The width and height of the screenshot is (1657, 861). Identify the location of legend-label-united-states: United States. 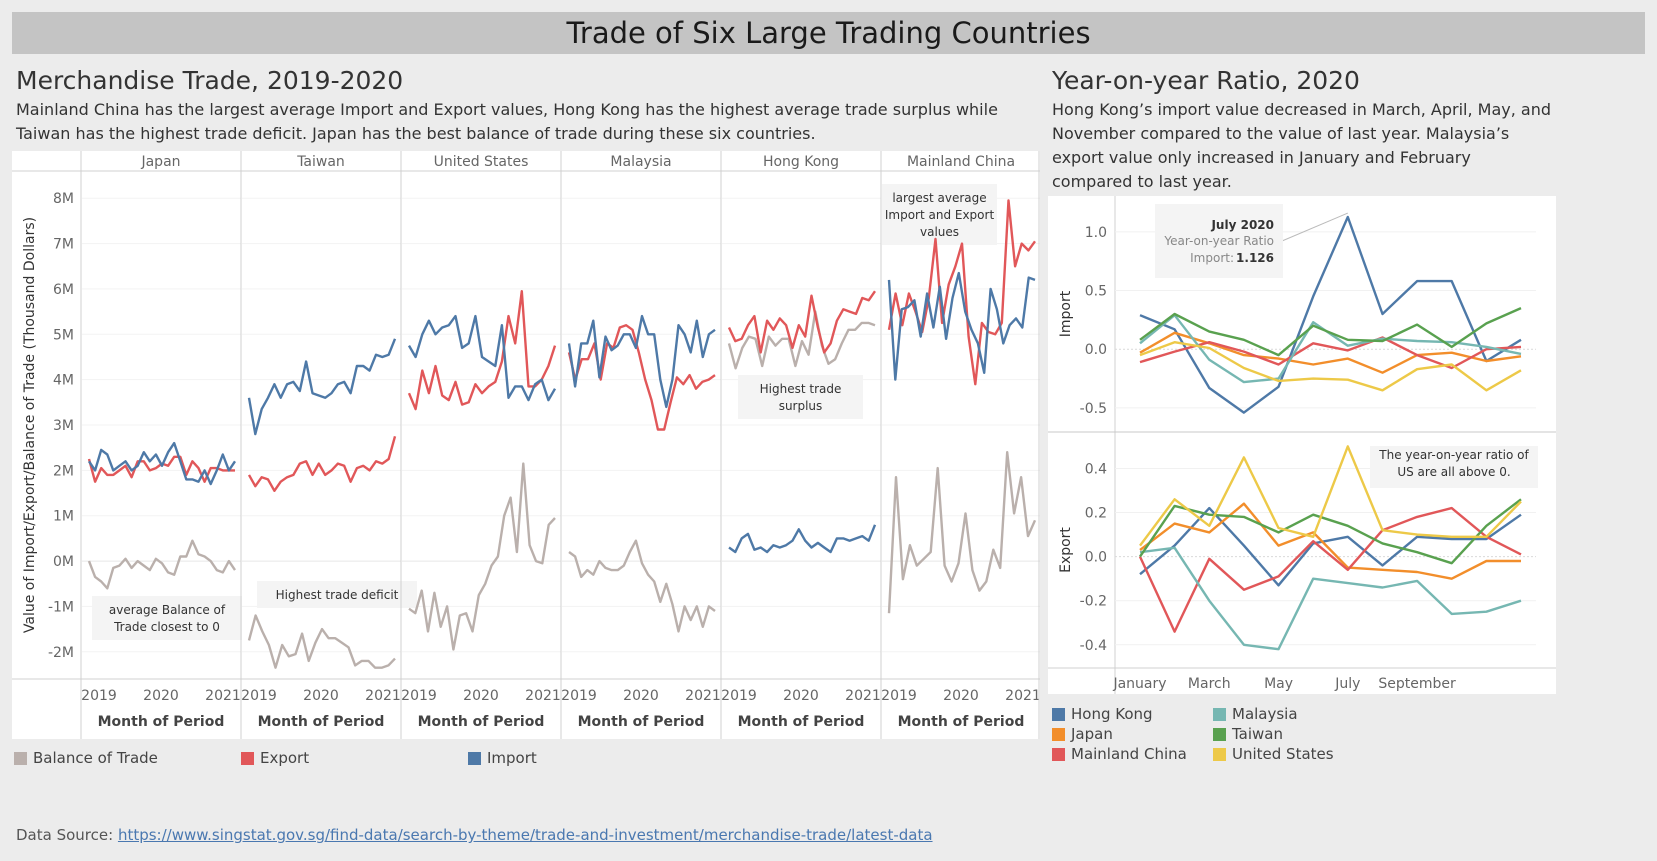
(1283, 754).